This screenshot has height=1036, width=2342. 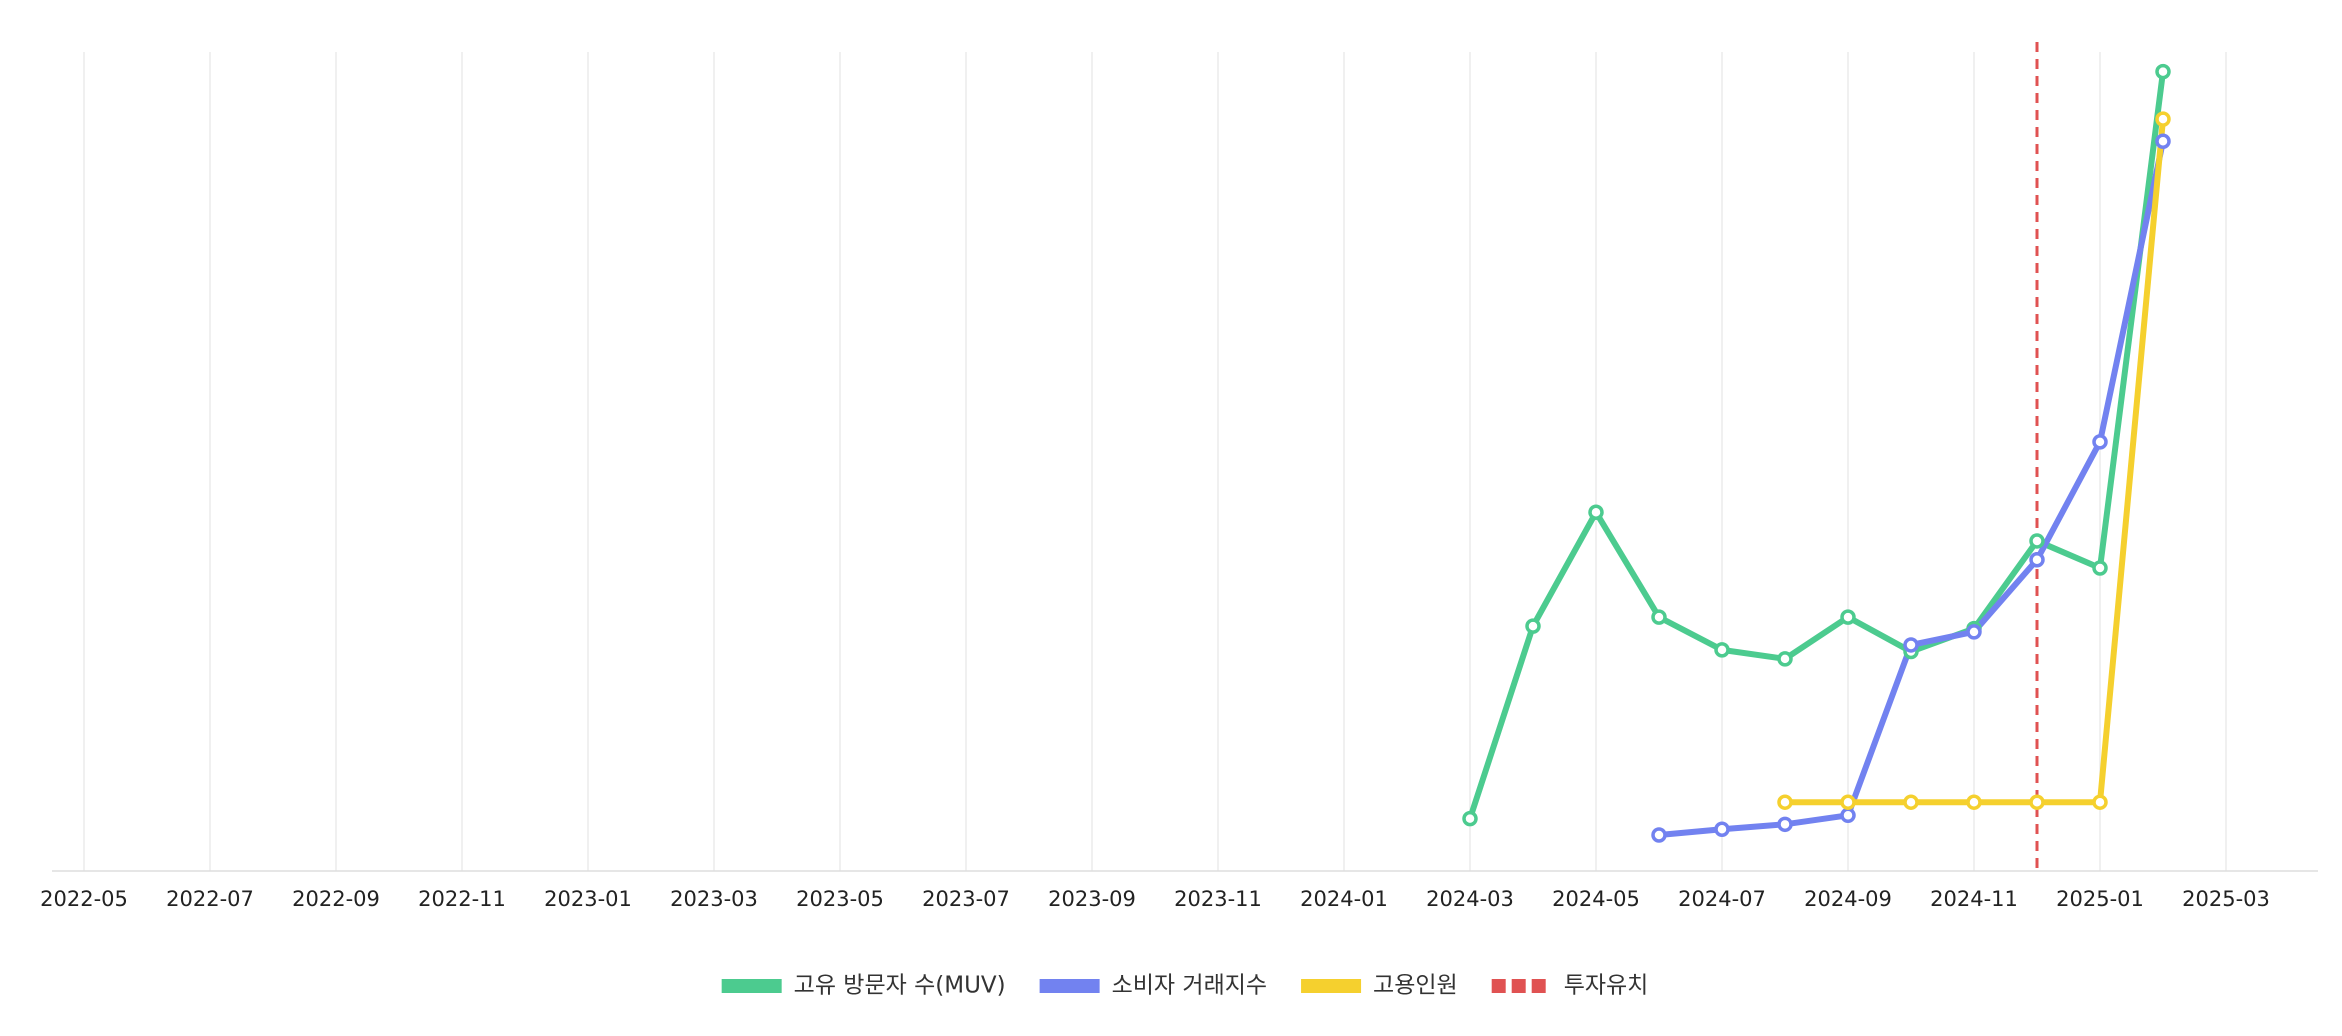 I want to click on series-line, so click(x=1912, y=489).